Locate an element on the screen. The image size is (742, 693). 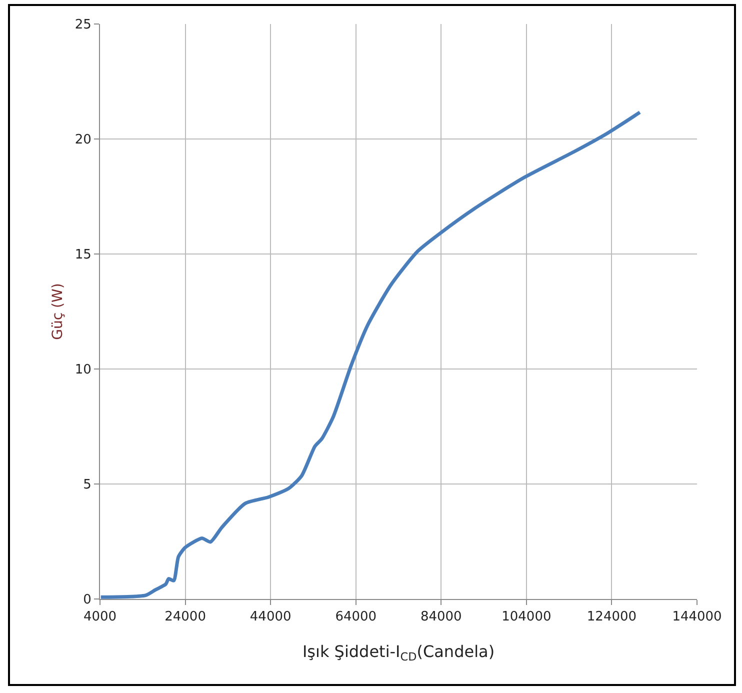
y-axis-title: Güç (W) is located at coordinates (58, 311).